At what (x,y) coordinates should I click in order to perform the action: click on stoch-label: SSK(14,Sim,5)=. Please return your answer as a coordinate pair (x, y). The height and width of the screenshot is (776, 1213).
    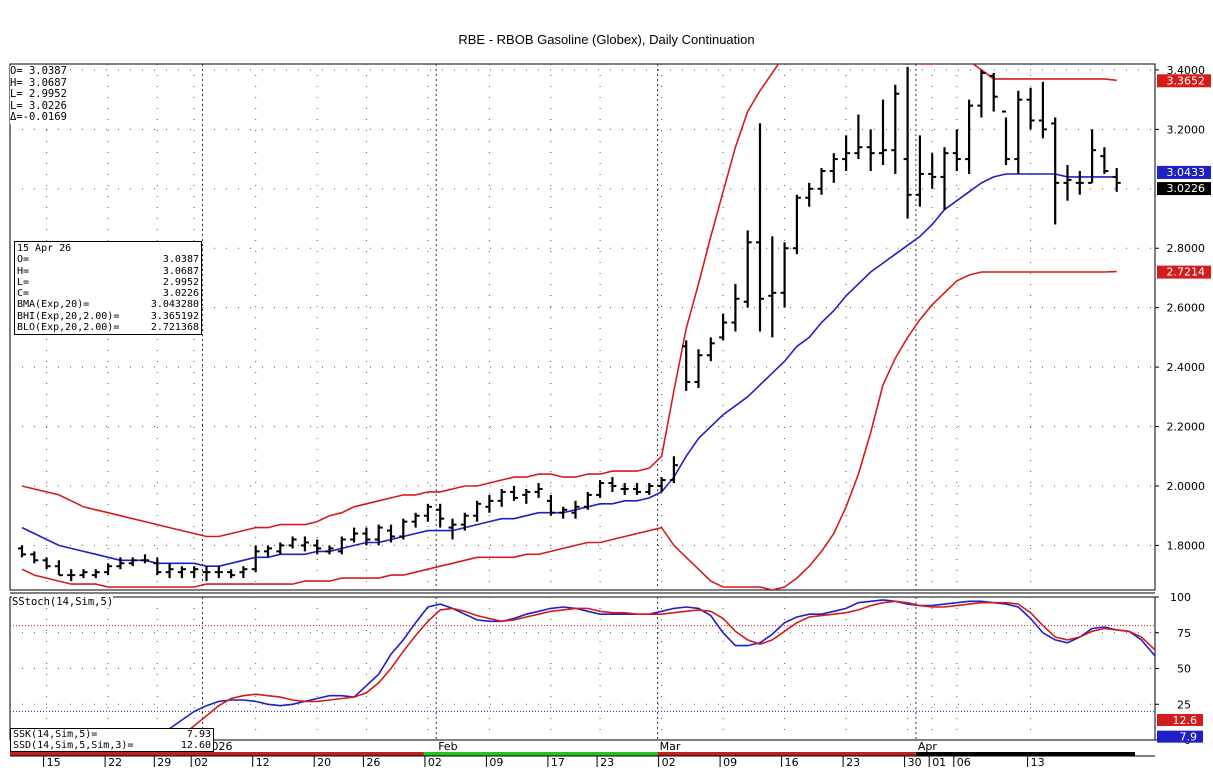
    Looking at the image, I should click on (55, 734).